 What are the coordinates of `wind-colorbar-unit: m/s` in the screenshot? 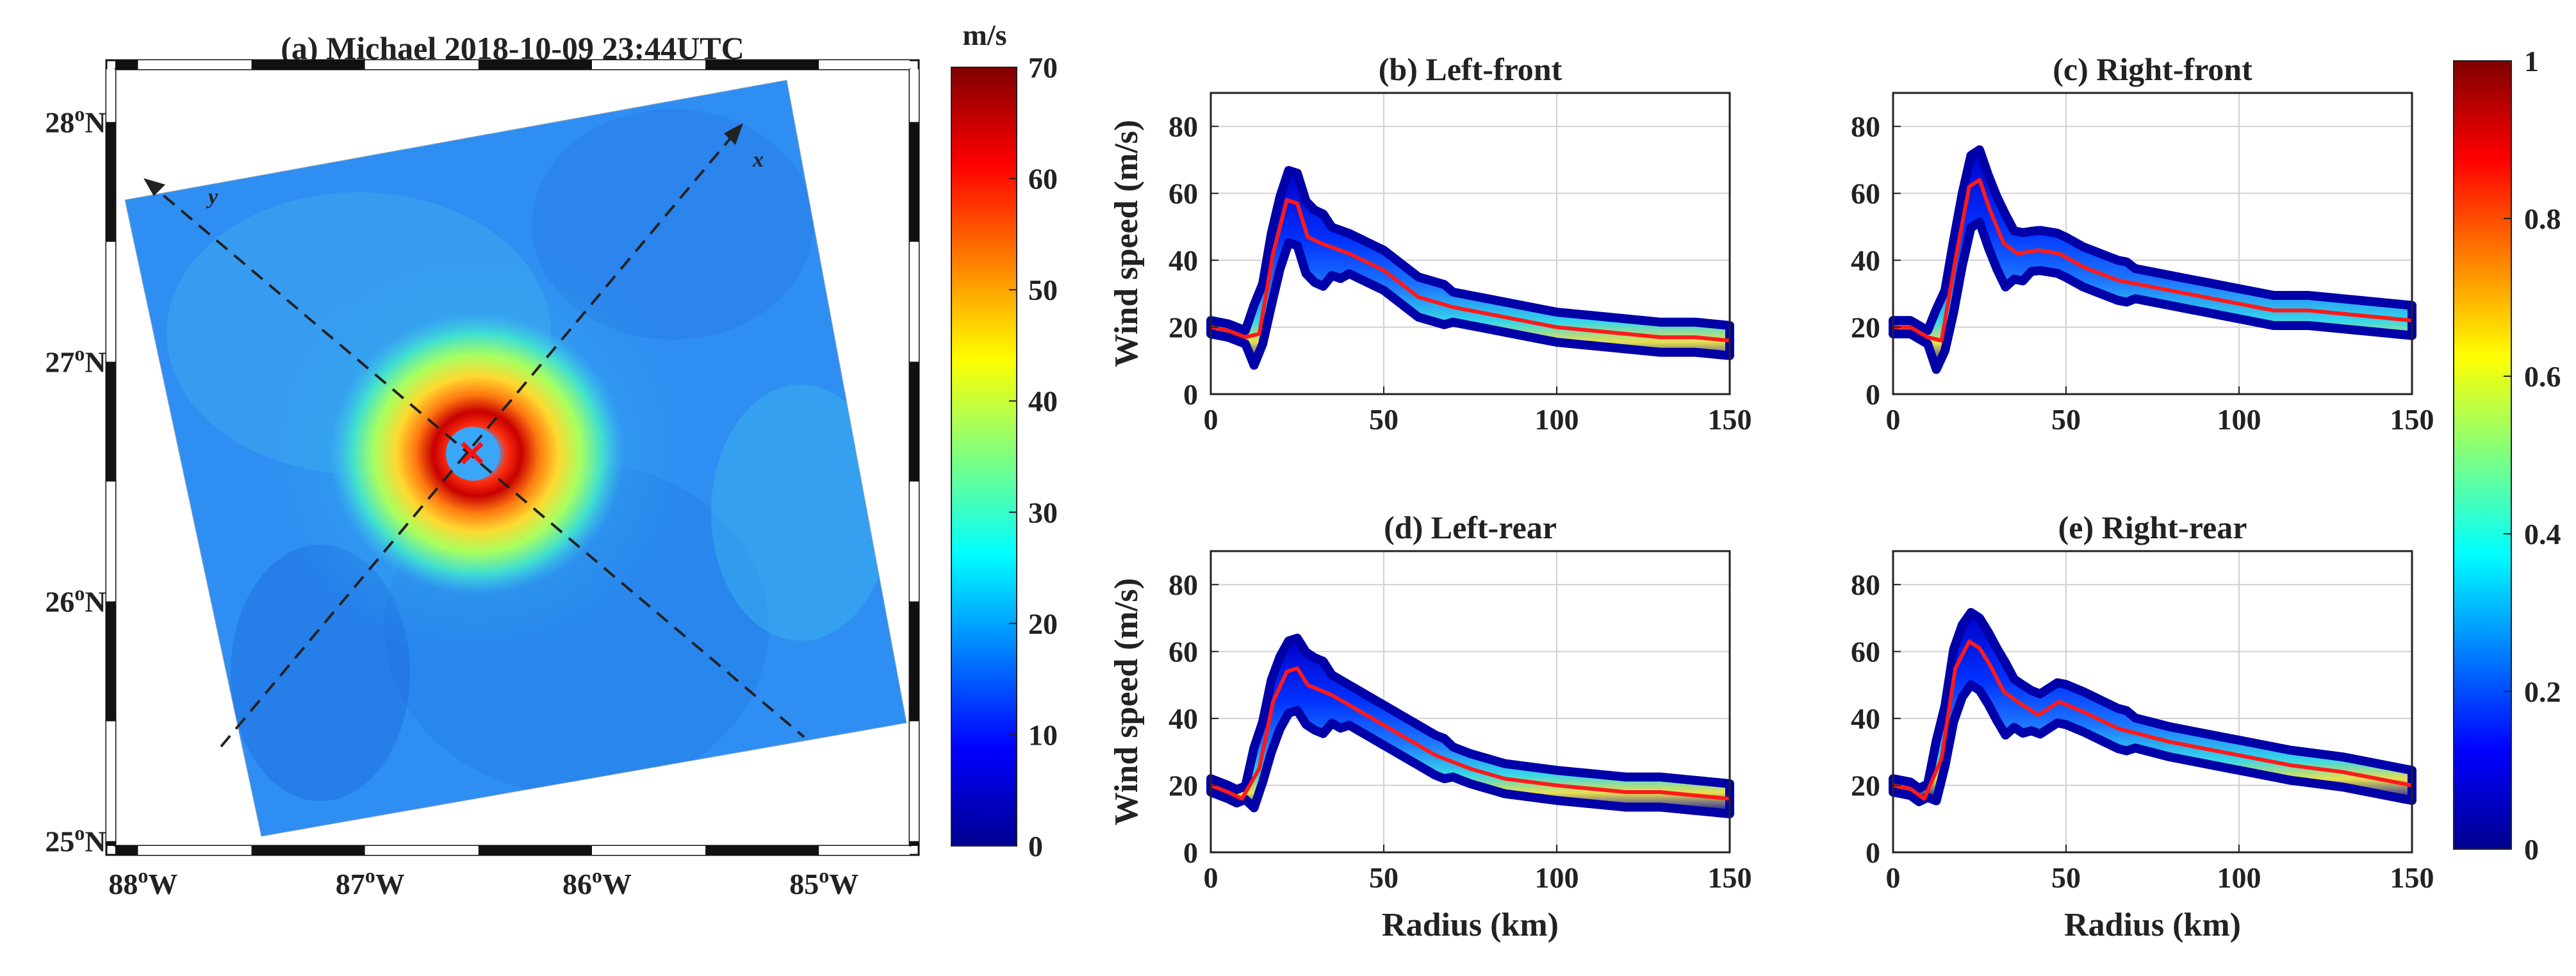 It's located at (985, 35).